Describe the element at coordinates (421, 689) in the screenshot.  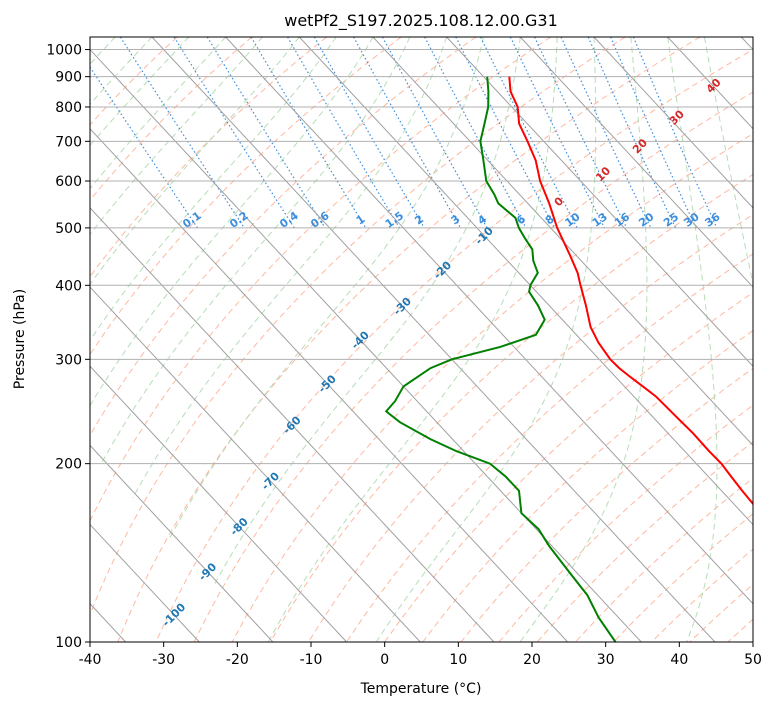
I see `x-axis-label: Temperature (°C)` at that location.